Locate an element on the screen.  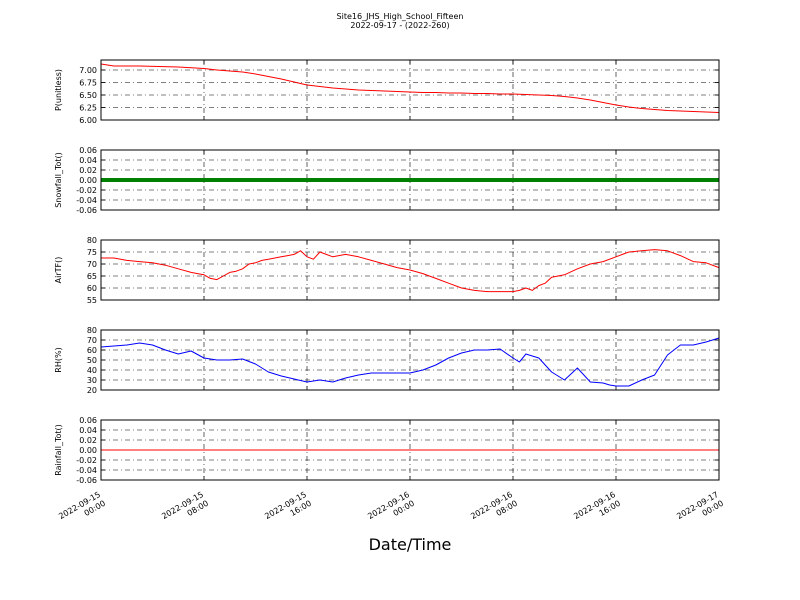
y-tick-label: 30 is located at coordinates (92, 380).